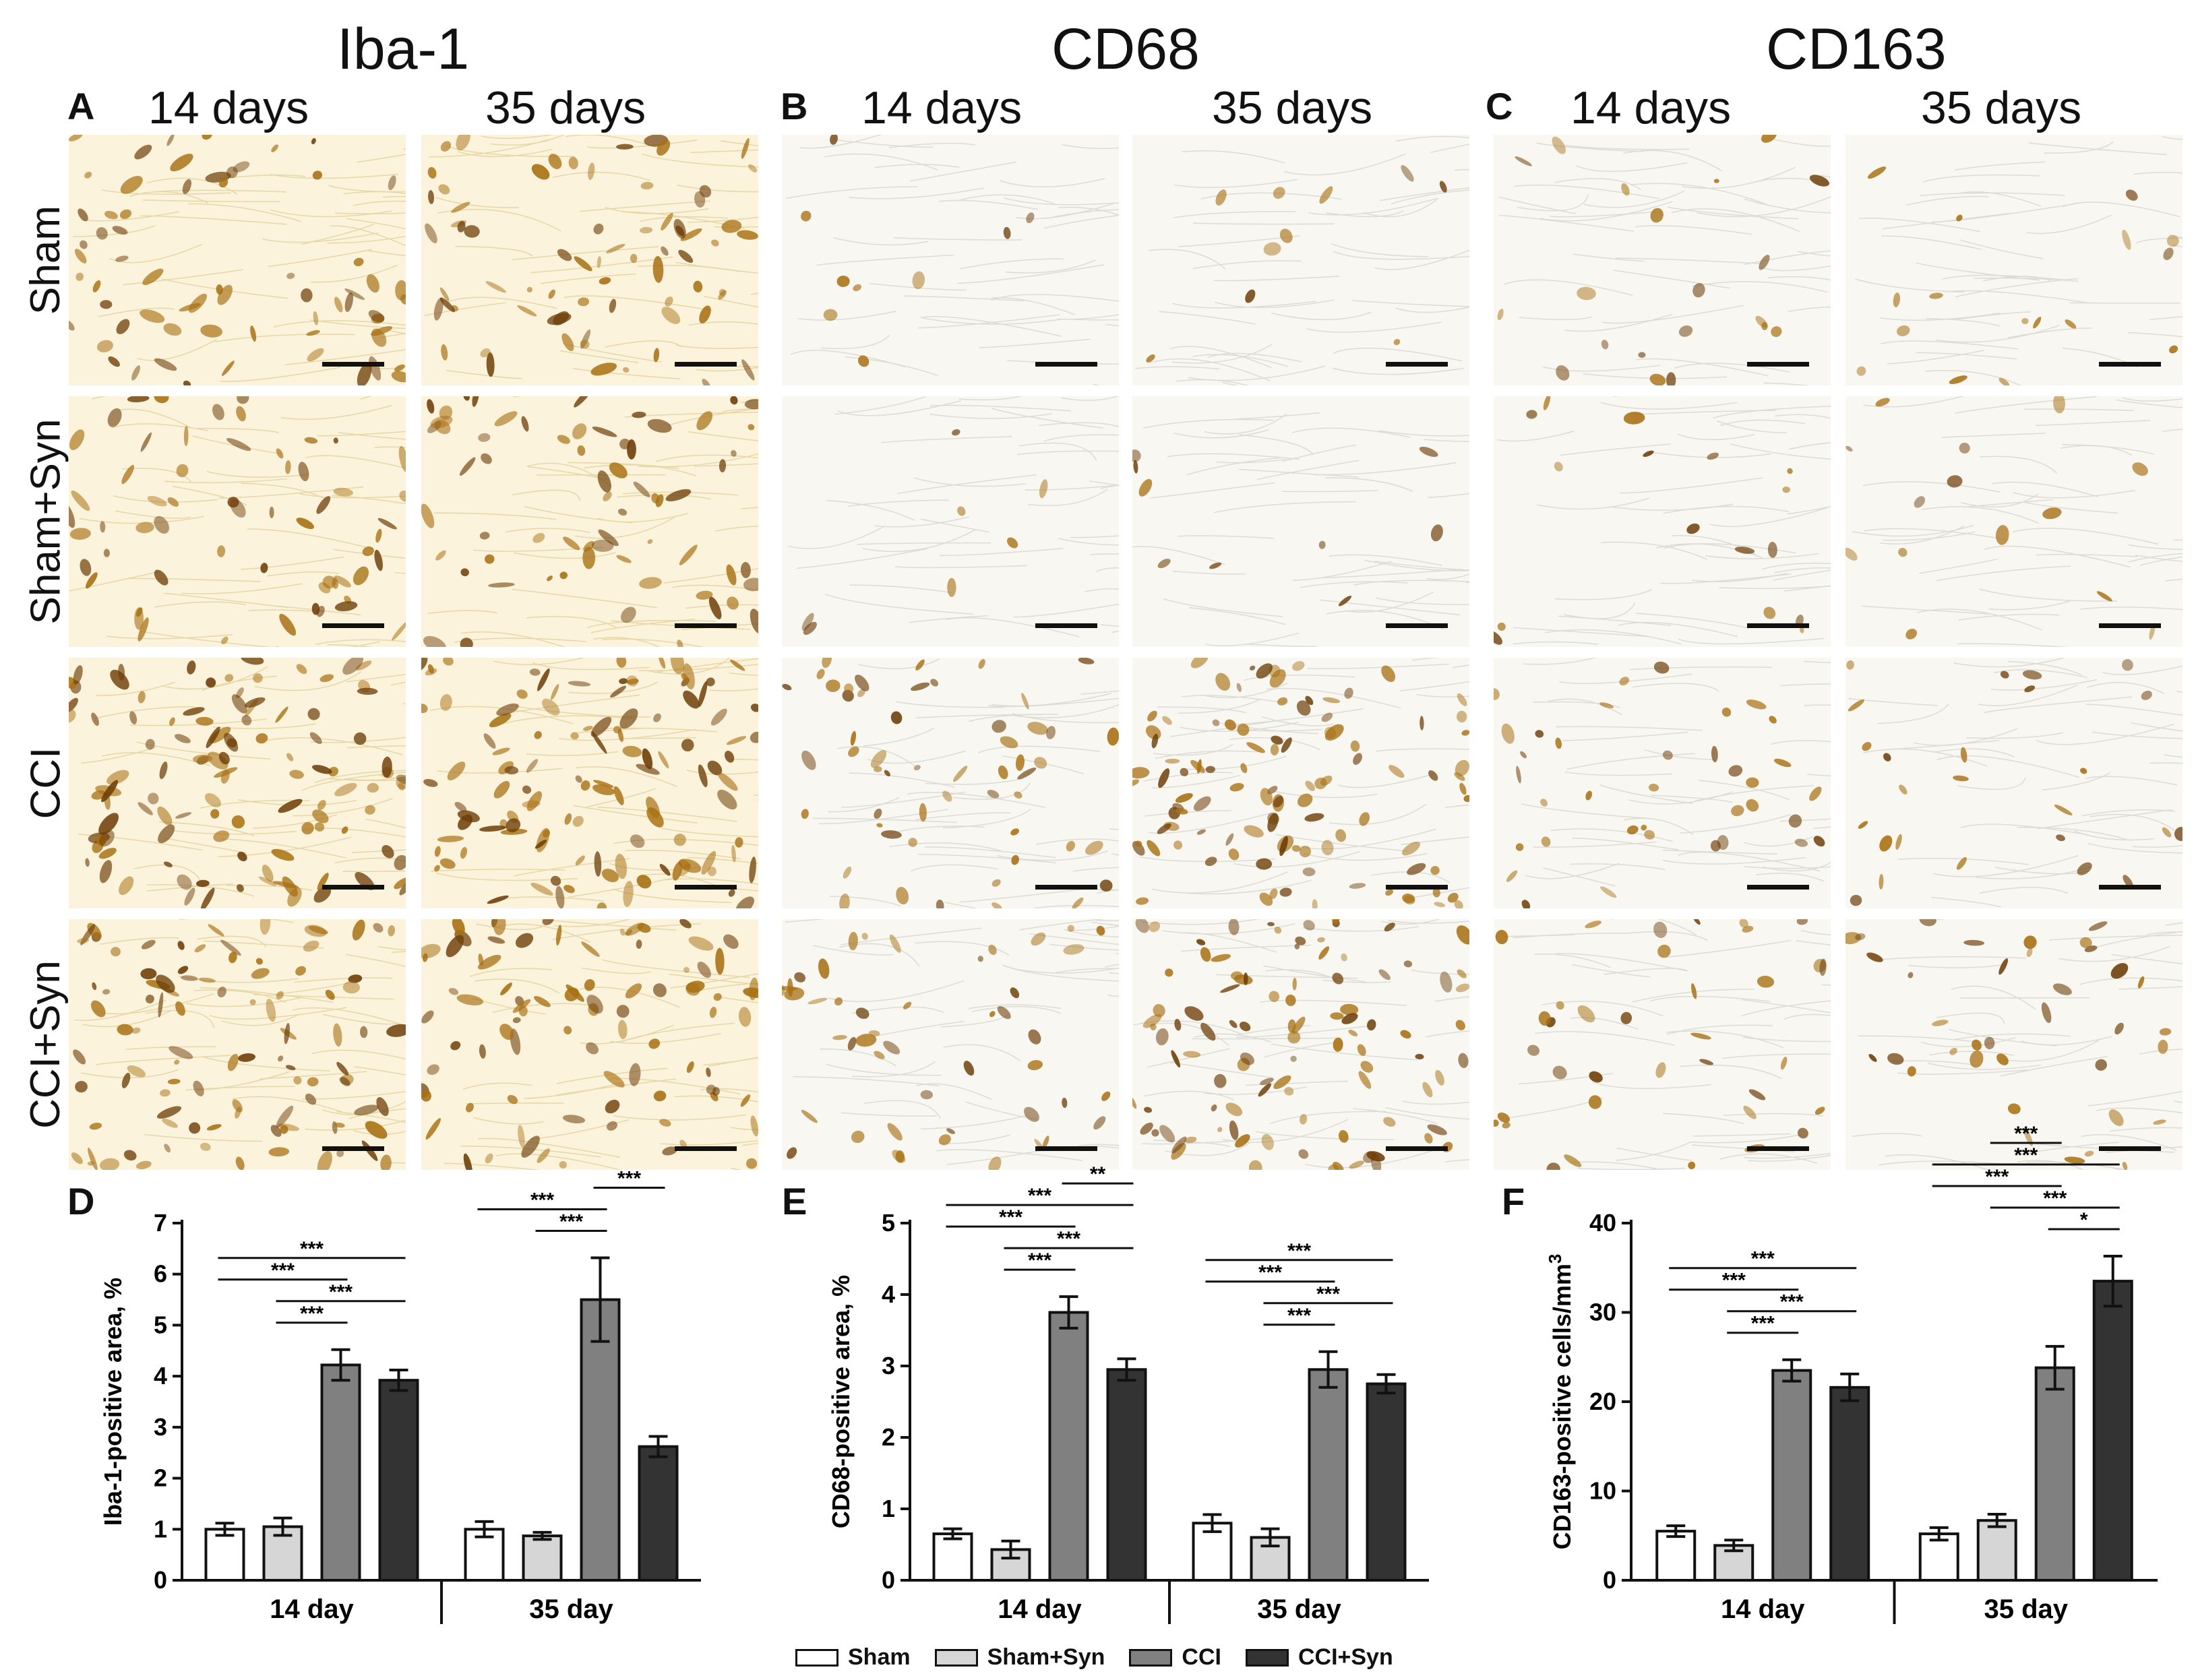 This screenshot has height=1680, width=2198. I want to click on micrograph-iba1-35days-row4, so click(589, 1044).